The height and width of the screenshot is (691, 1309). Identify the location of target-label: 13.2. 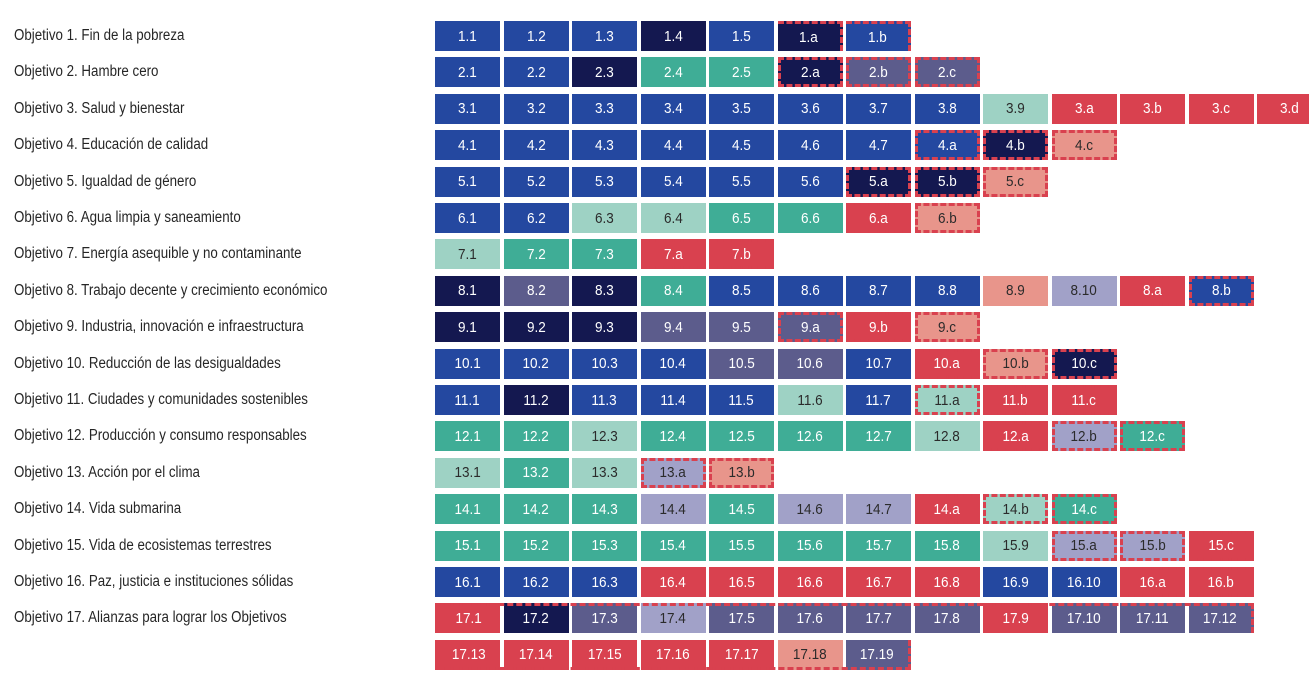
(536, 473).